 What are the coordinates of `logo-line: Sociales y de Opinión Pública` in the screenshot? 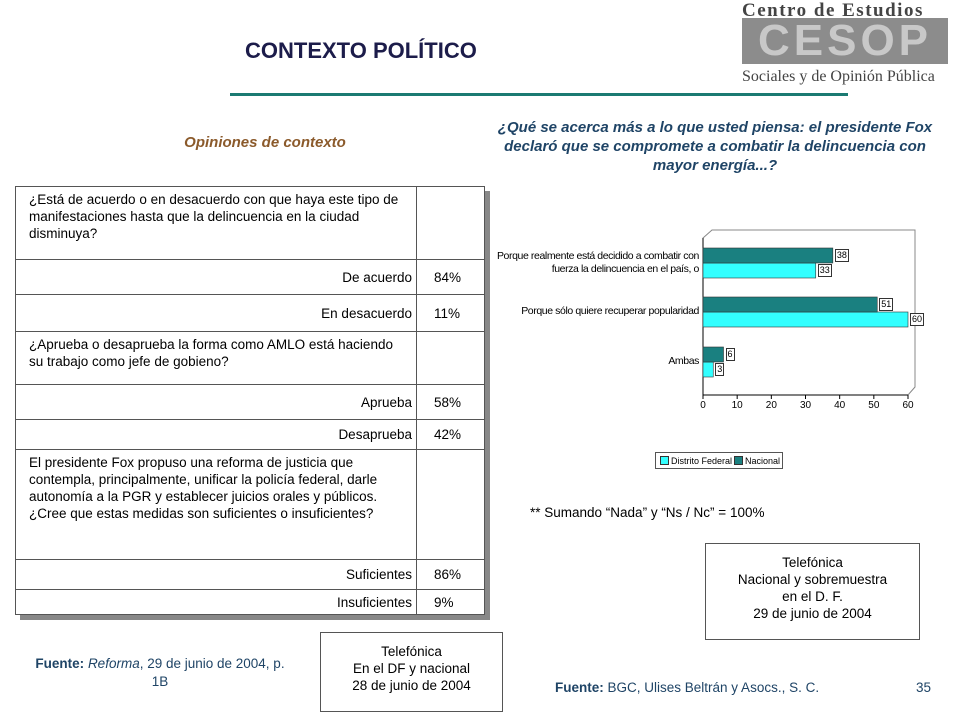 It's located at (838, 76).